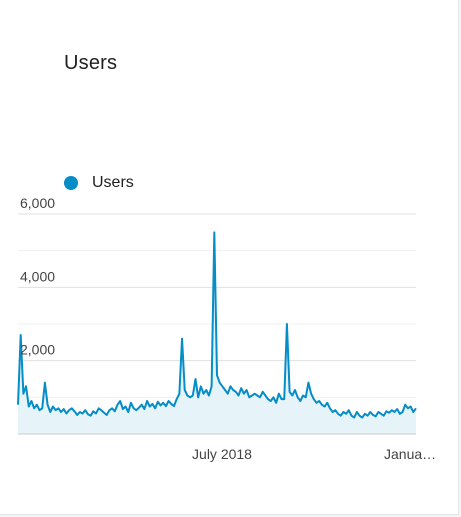  Describe the element at coordinates (37, 203) in the screenshot. I see `y-tick-label: 6,000` at that location.